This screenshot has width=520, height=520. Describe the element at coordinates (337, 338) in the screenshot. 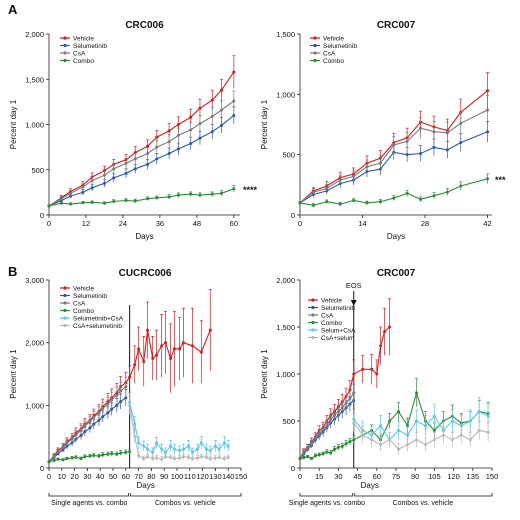

I see `legend-label: CsA+selum` at that location.